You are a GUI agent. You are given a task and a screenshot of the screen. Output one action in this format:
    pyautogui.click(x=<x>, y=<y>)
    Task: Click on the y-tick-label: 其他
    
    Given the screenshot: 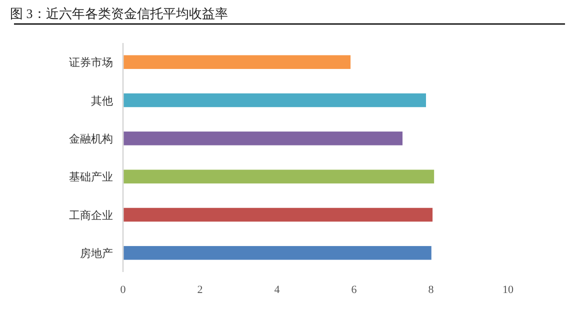 What is the action you would take?
    pyautogui.click(x=102, y=101)
    